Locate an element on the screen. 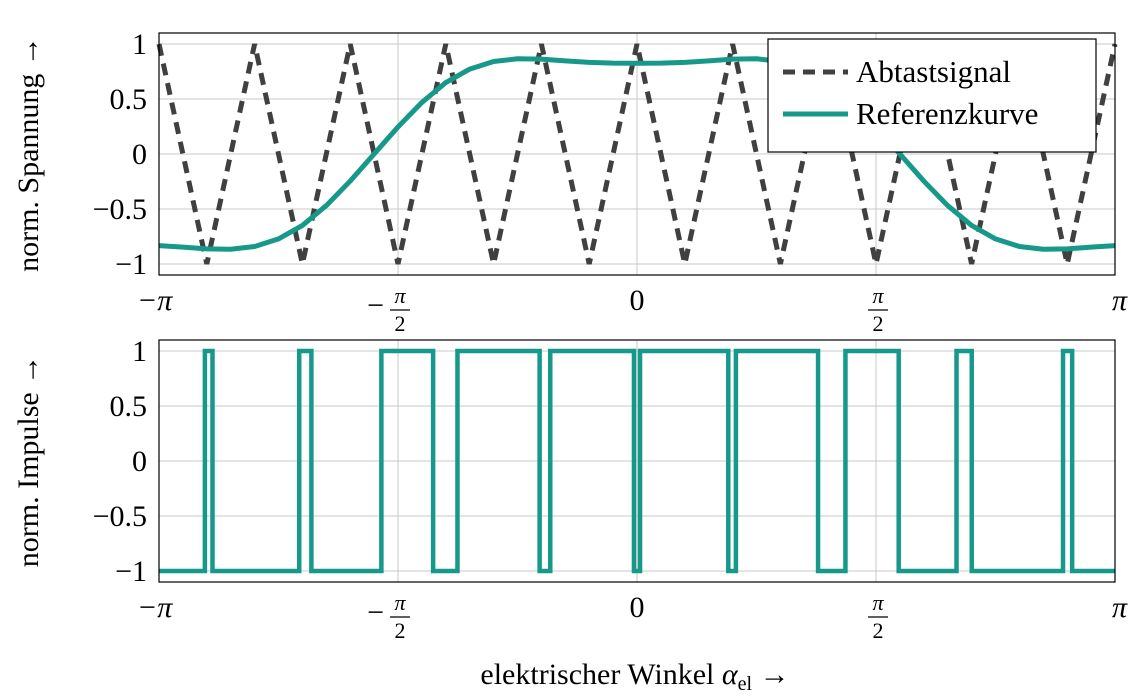 The width and height of the screenshot is (1131, 697). pulse-y-tick-label-3: −0.5 is located at coordinates (120, 516).